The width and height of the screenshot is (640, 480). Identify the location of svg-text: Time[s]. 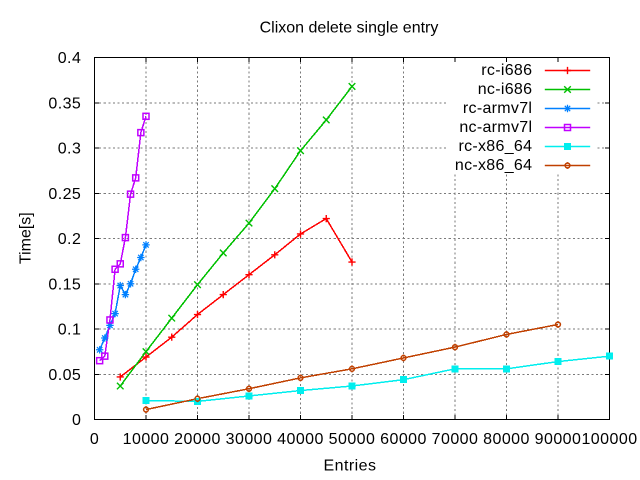
(26, 238).